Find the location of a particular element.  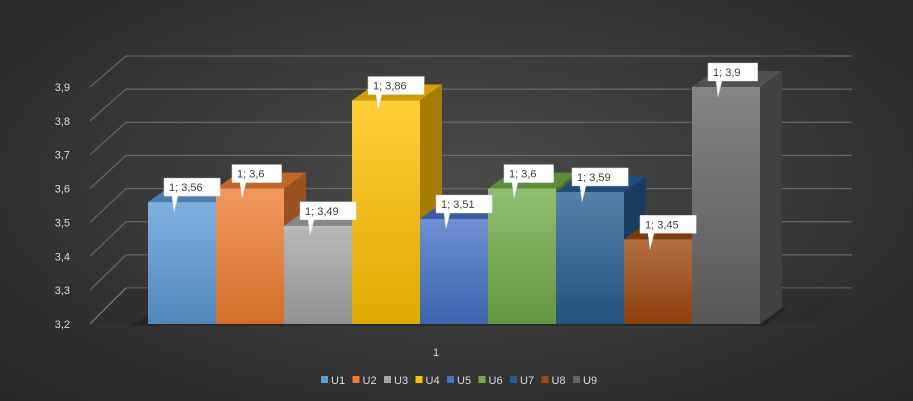

bar-side is located at coordinates (771, 197).